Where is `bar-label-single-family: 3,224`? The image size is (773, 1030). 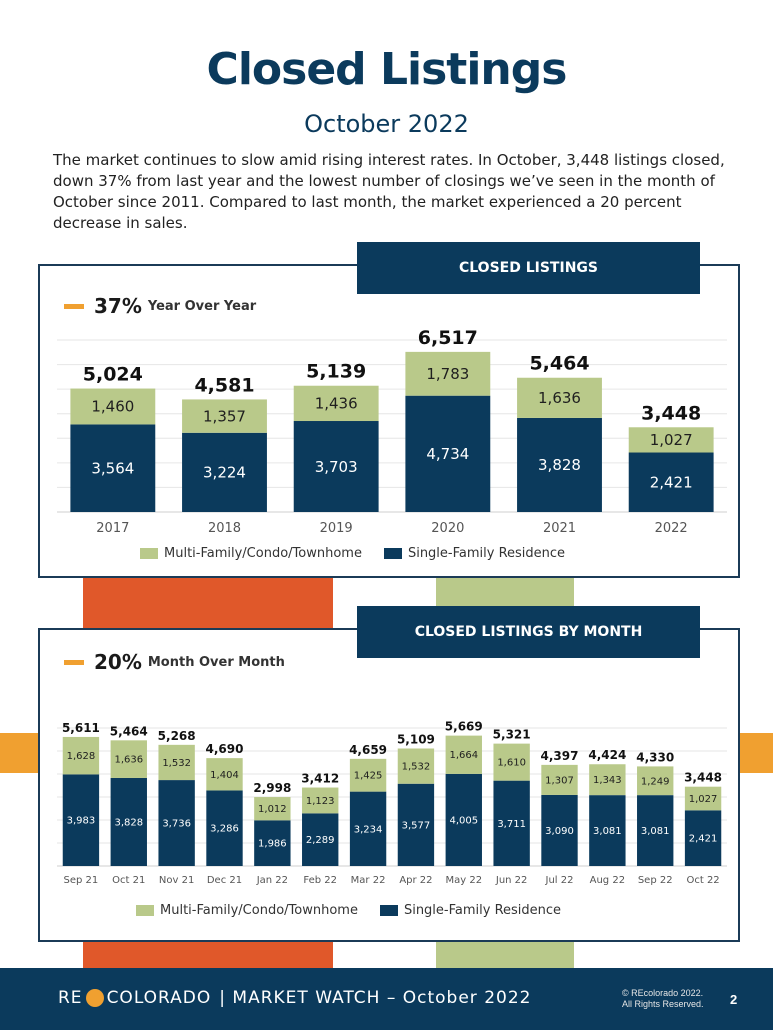 bar-label-single-family: 3,224 is located at coordinates (224, 473).